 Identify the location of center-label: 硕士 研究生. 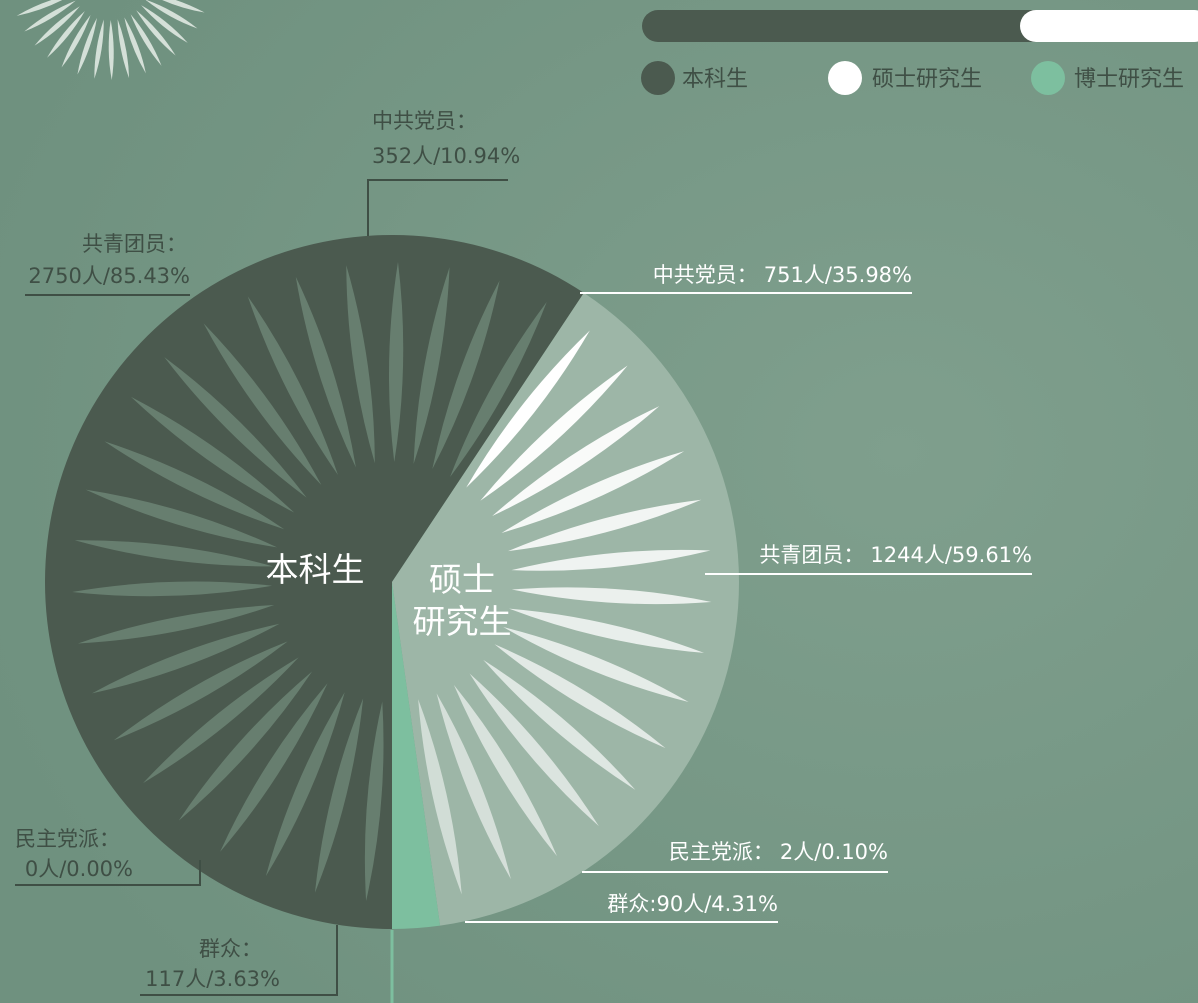
(462, 600).